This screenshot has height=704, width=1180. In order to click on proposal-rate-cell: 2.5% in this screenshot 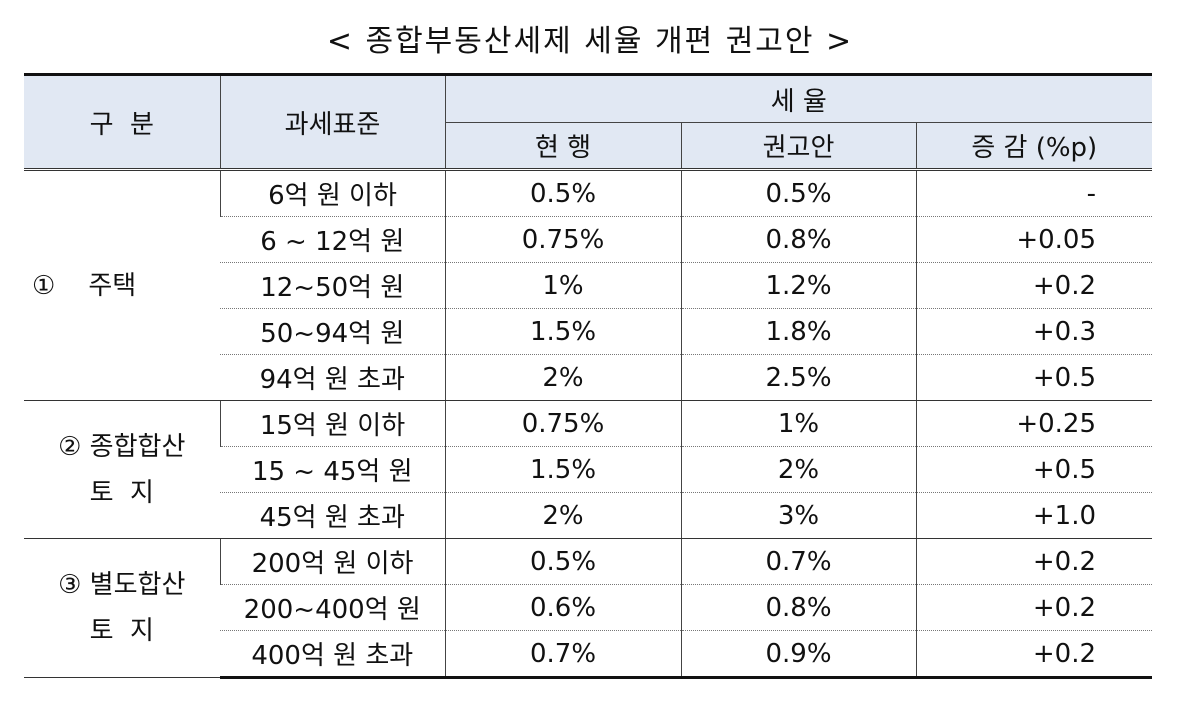, I will do `click(798, 377)`.